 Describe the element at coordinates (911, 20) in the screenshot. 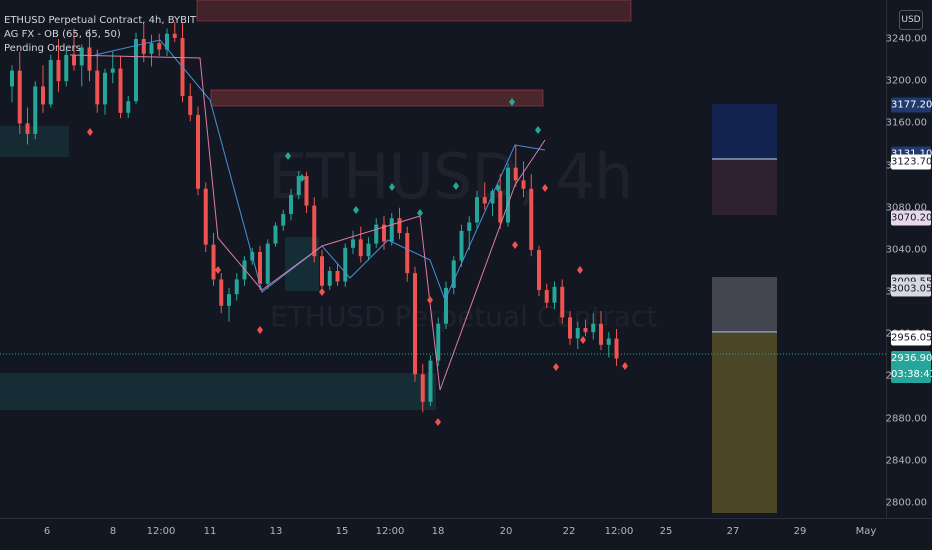

I see `currency-button: USD` at that location.